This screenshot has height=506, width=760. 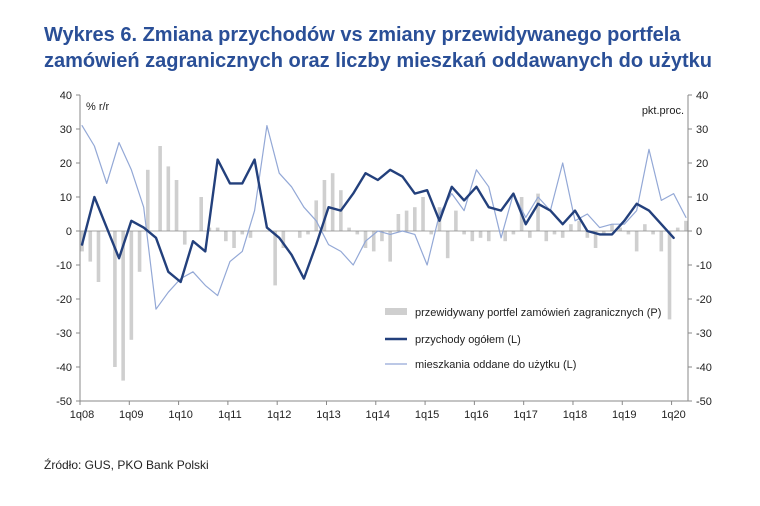 What do you see at coordinates (328, 415) in the screenshot?
I see `x-tick-label: 1q13` at bounding box center [328, 415].